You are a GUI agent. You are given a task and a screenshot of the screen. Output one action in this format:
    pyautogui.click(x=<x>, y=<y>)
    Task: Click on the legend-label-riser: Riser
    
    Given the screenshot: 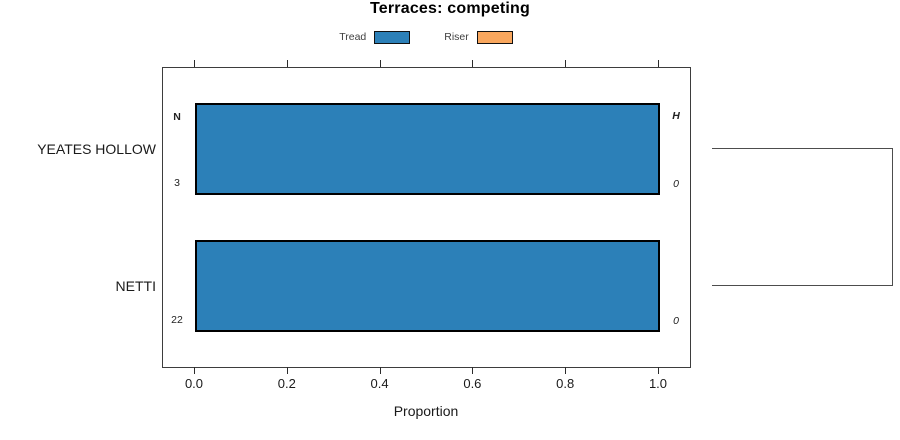 What is the action you would take?
    pyautogui.click(x=456, y=37)
    